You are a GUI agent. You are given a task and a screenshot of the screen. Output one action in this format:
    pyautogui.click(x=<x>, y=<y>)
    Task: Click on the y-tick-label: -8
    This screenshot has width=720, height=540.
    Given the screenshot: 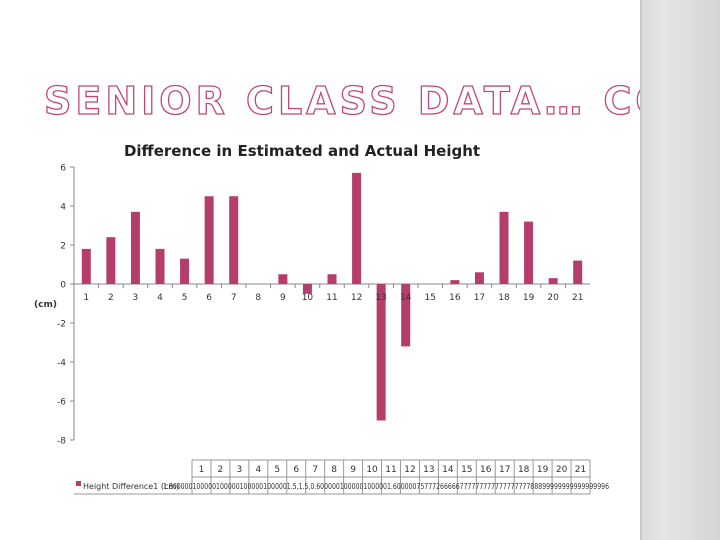 What is the action you would take?
    pyautogui.click(x=61, y=442)
    